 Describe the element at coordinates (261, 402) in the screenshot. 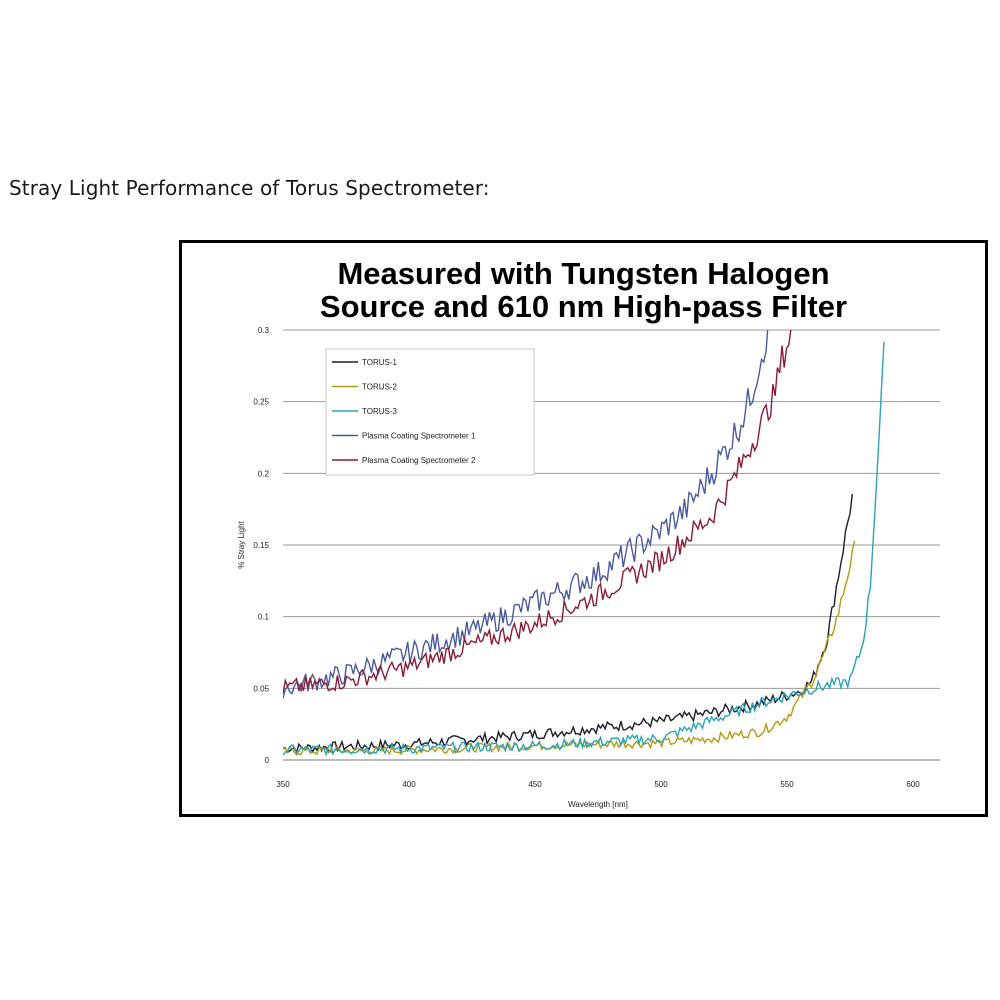

I see `y-tick-label: 0.25` at that location.